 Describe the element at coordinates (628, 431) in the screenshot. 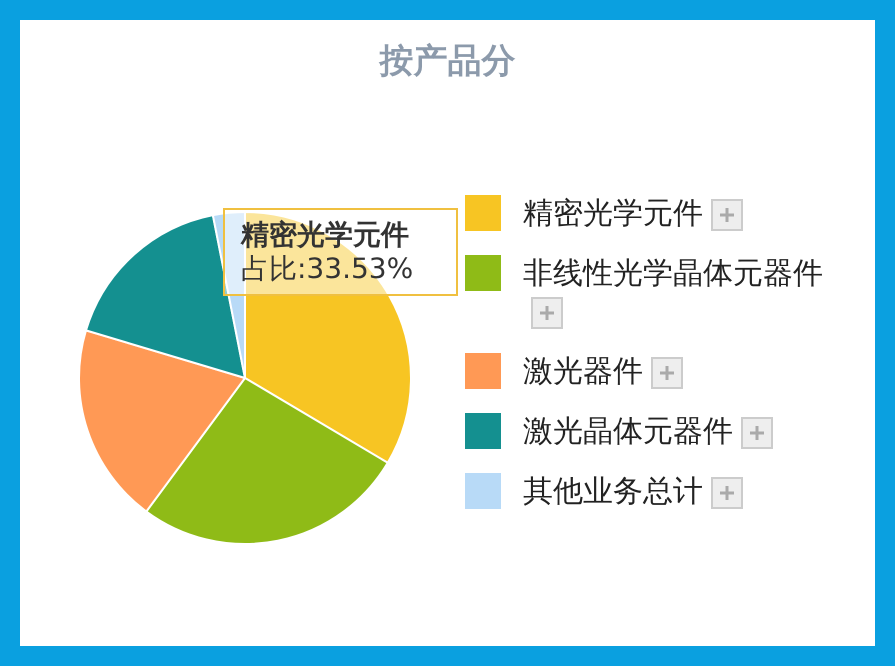

I see `legend-label: 激光晶体元器件` at that location.